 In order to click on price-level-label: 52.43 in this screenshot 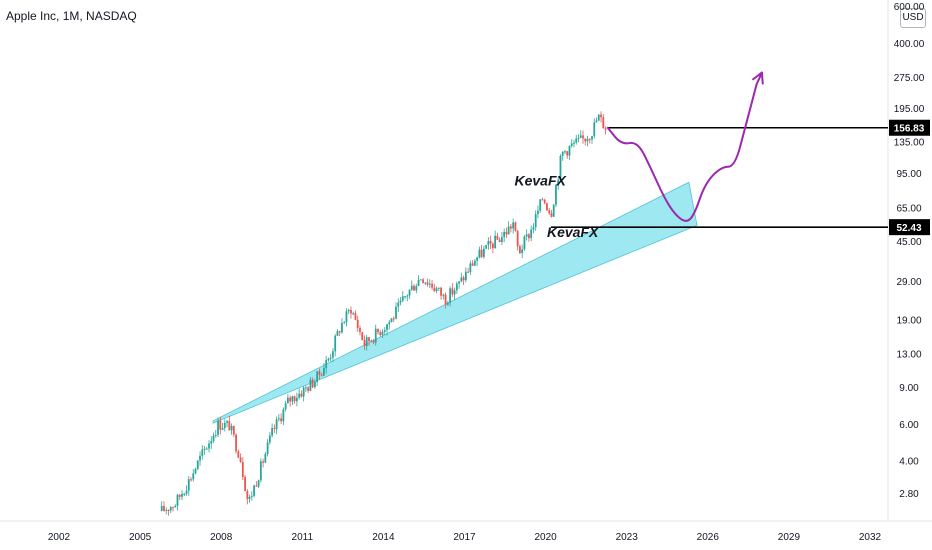, I will do `click(908, 228)`.